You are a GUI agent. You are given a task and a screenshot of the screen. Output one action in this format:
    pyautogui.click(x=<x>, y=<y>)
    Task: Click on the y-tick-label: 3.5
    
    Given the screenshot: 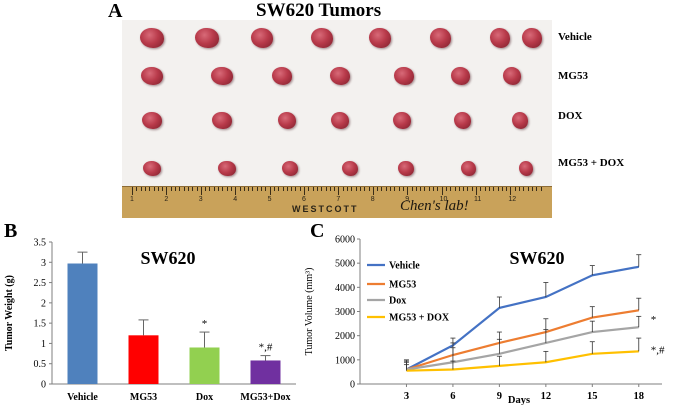 What is the action you would take?
    pyautogui.click(x=40, y=243)
    